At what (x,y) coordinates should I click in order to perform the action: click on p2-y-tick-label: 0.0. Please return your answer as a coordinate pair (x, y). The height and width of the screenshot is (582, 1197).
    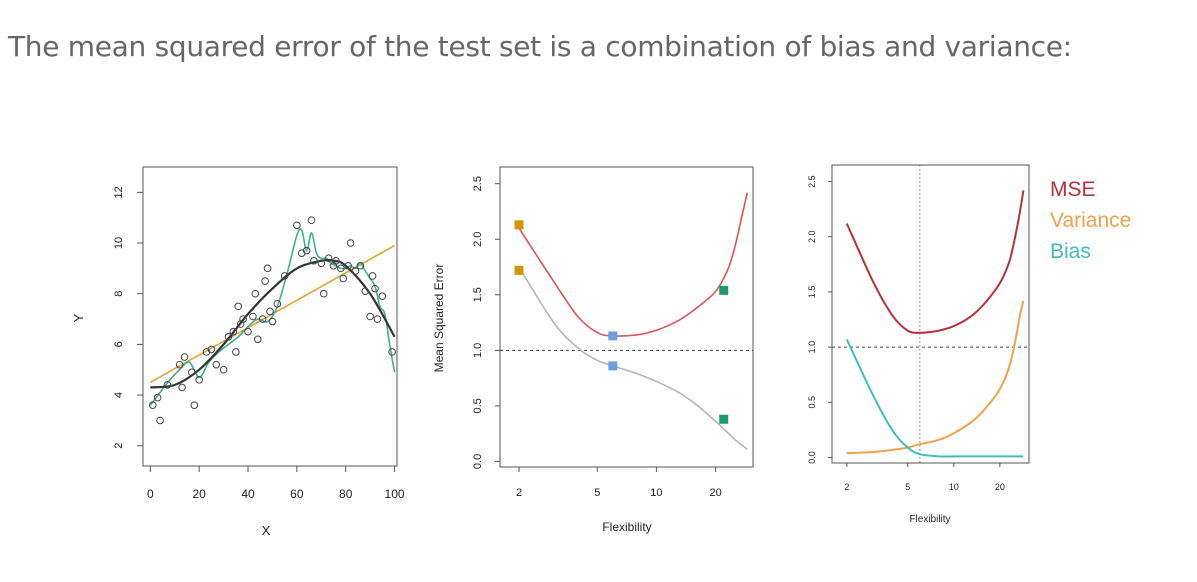
    Looking at the image, I should click on (478, 461).